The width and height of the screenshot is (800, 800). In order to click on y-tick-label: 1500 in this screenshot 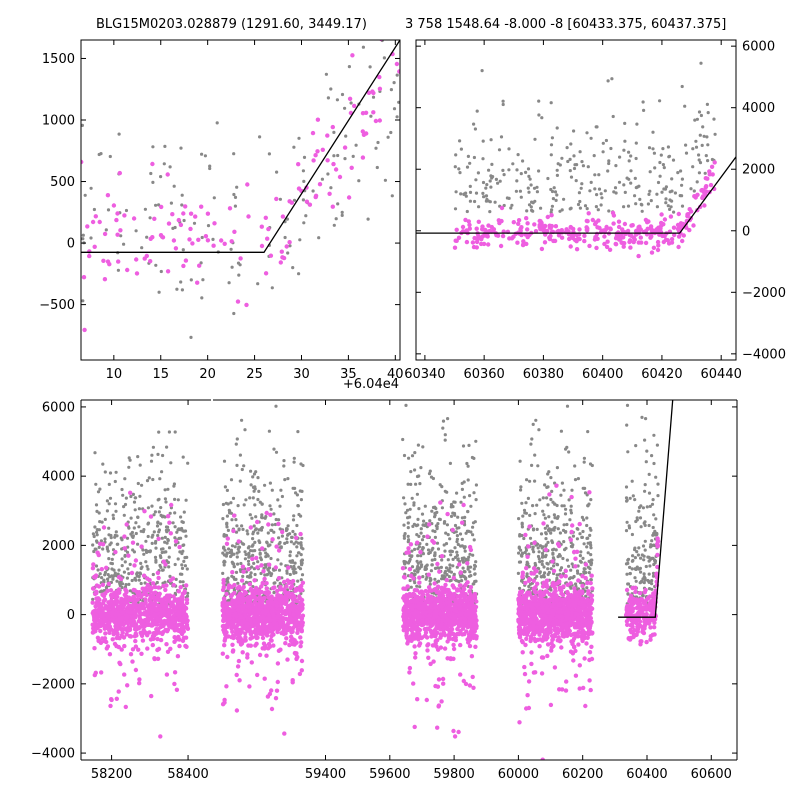, I will do `click(58, 59)`.